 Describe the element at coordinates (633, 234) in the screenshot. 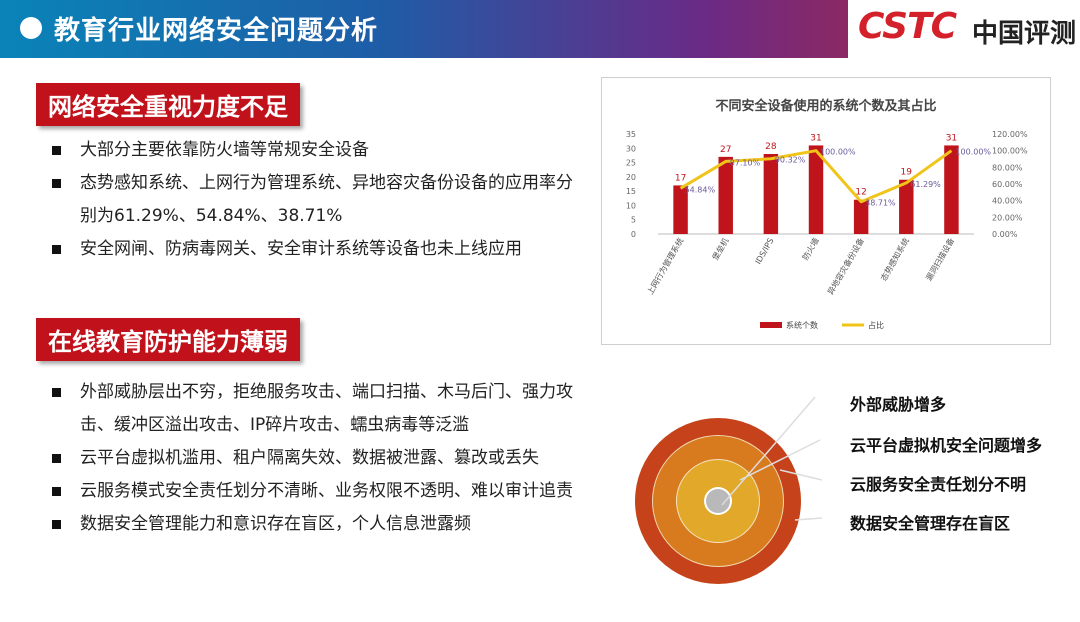

I see `y-left-tick-label: 0` at that location.